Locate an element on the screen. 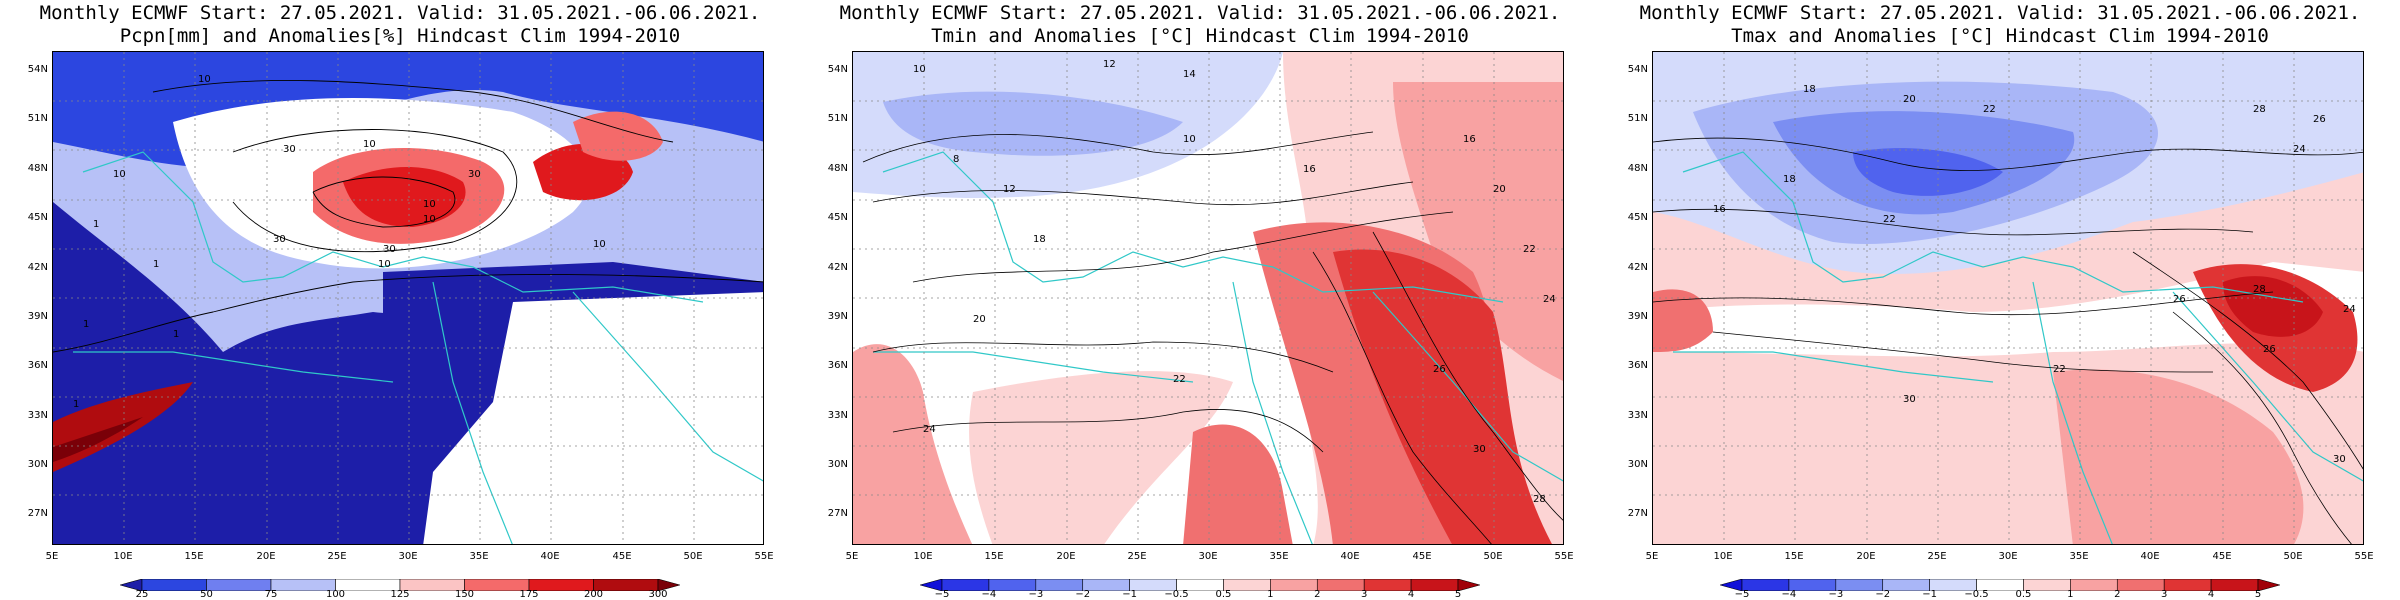  colorbar-label: 2 is located at coordinates (1317, 594).